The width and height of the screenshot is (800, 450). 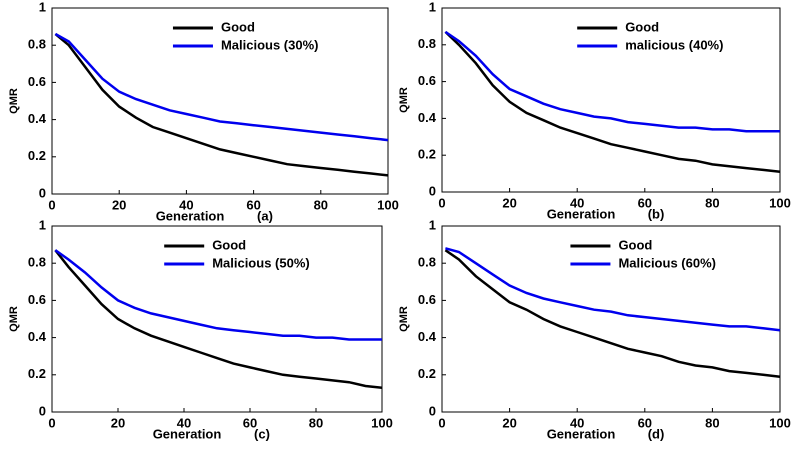 What do you see at coordinates (656, 433) in the screenshot?
I see `panel-label: (d)` at bounding box center [656, 433].